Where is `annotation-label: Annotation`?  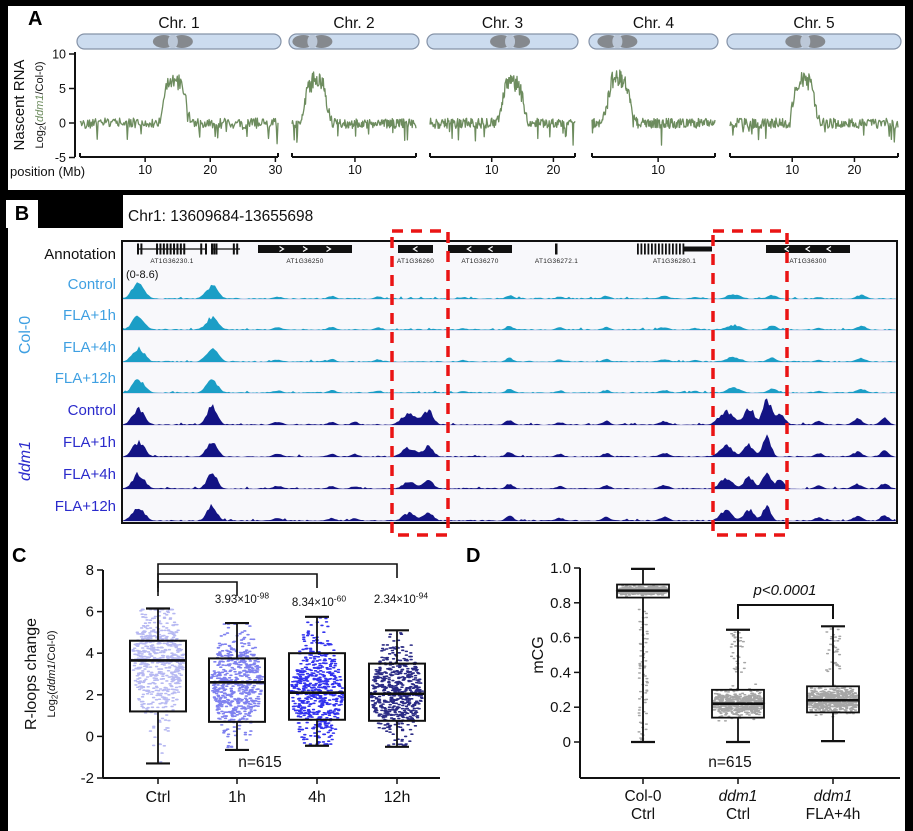 annotation-label: Annotation is located at coordinates (80, 254).